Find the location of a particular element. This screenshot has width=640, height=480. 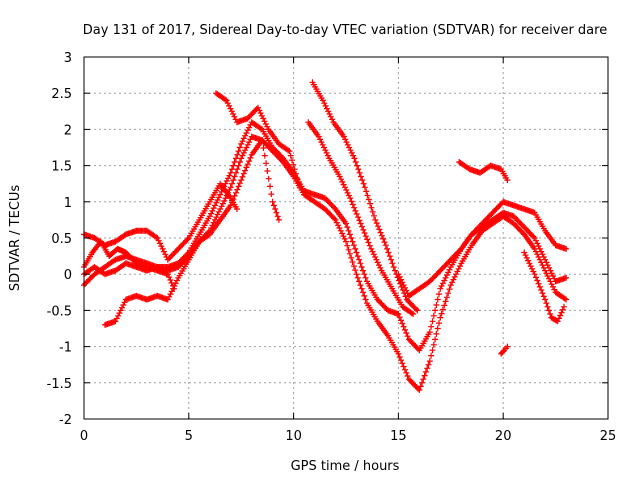

y-tick-label: 2.5 is located at coordinates (61, 94).